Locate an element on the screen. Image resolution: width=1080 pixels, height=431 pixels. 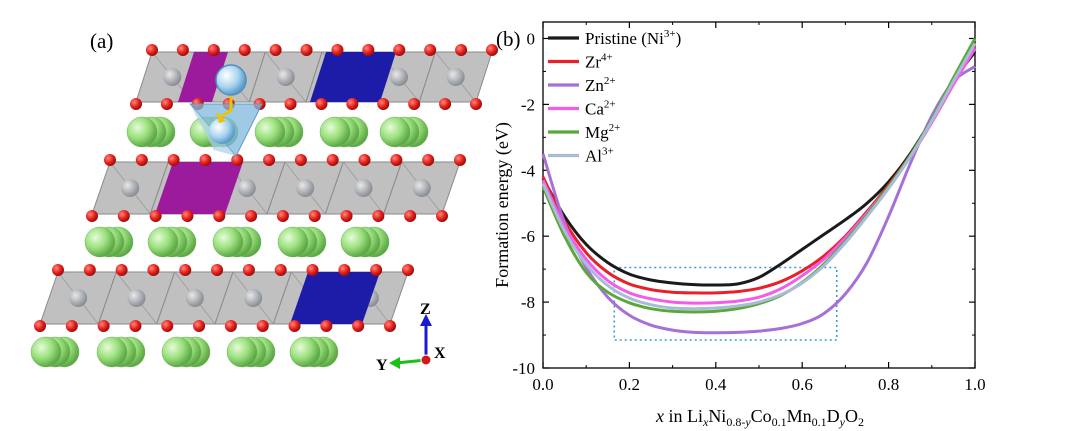
z-arrowhead is located at coordinates (426, 320).